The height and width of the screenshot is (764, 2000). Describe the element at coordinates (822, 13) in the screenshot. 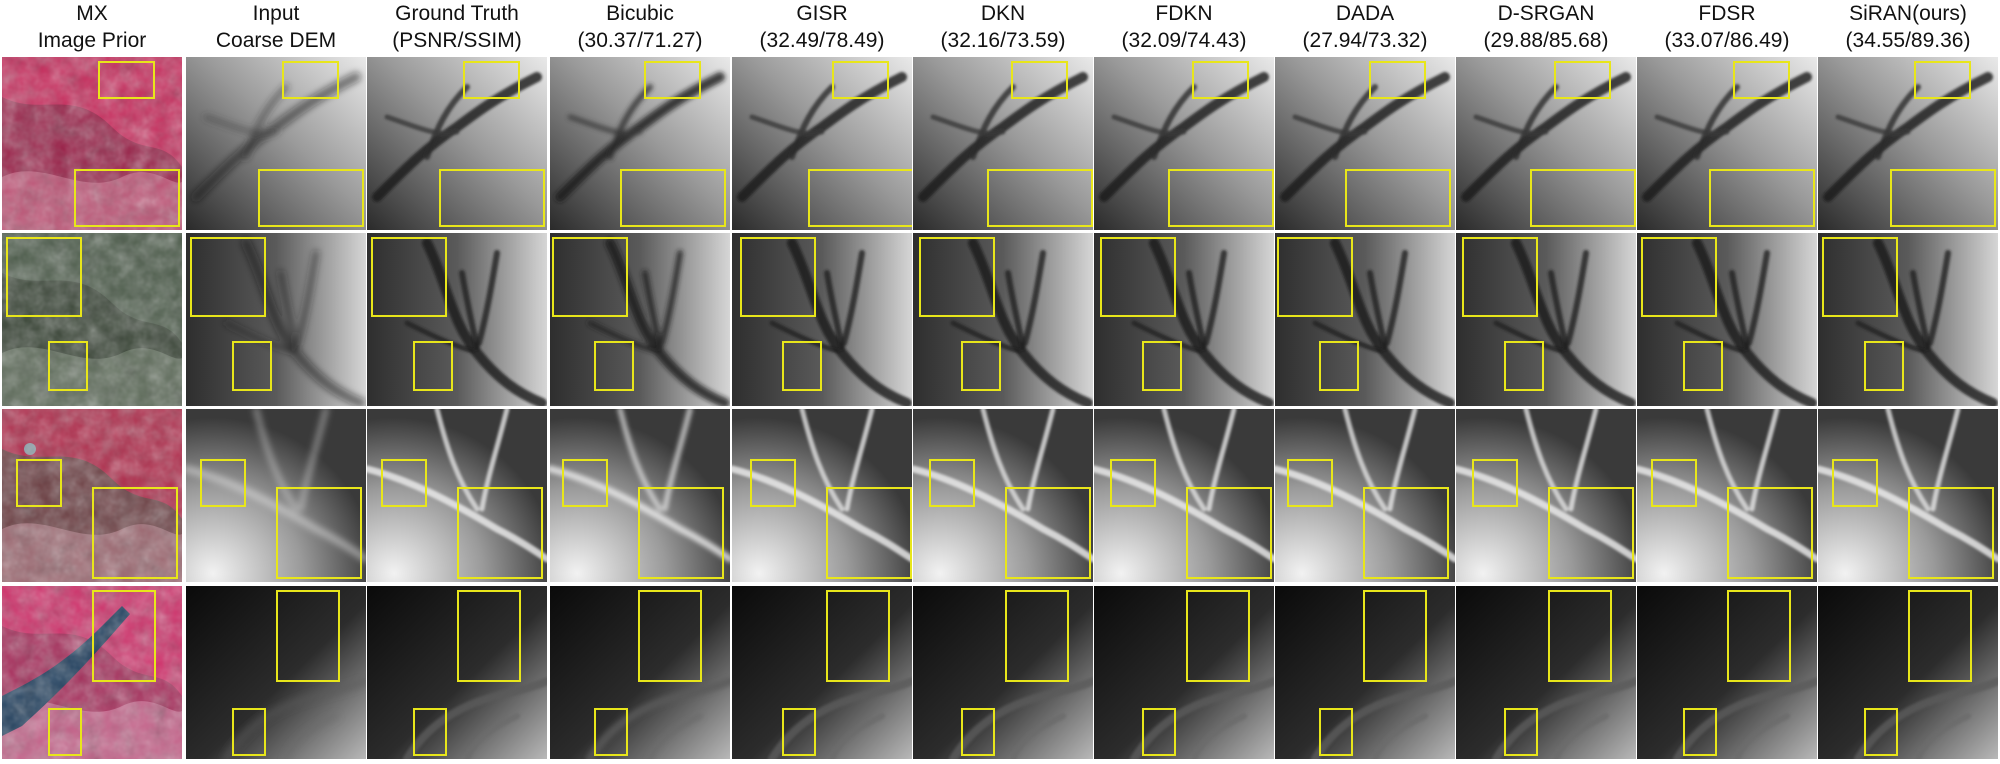

I see `column-title: GISR` at that location.